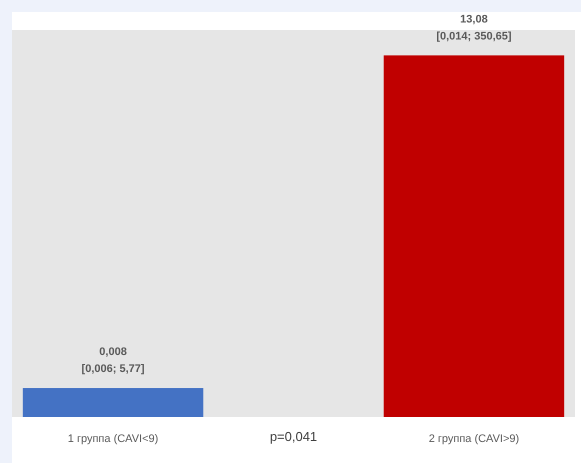 The height and width of the screenshot is (463, 581). What do you see at coordinates (294, 436) in the screenshot?
I see `text: p=0,041` at bounding box center [294, 436].